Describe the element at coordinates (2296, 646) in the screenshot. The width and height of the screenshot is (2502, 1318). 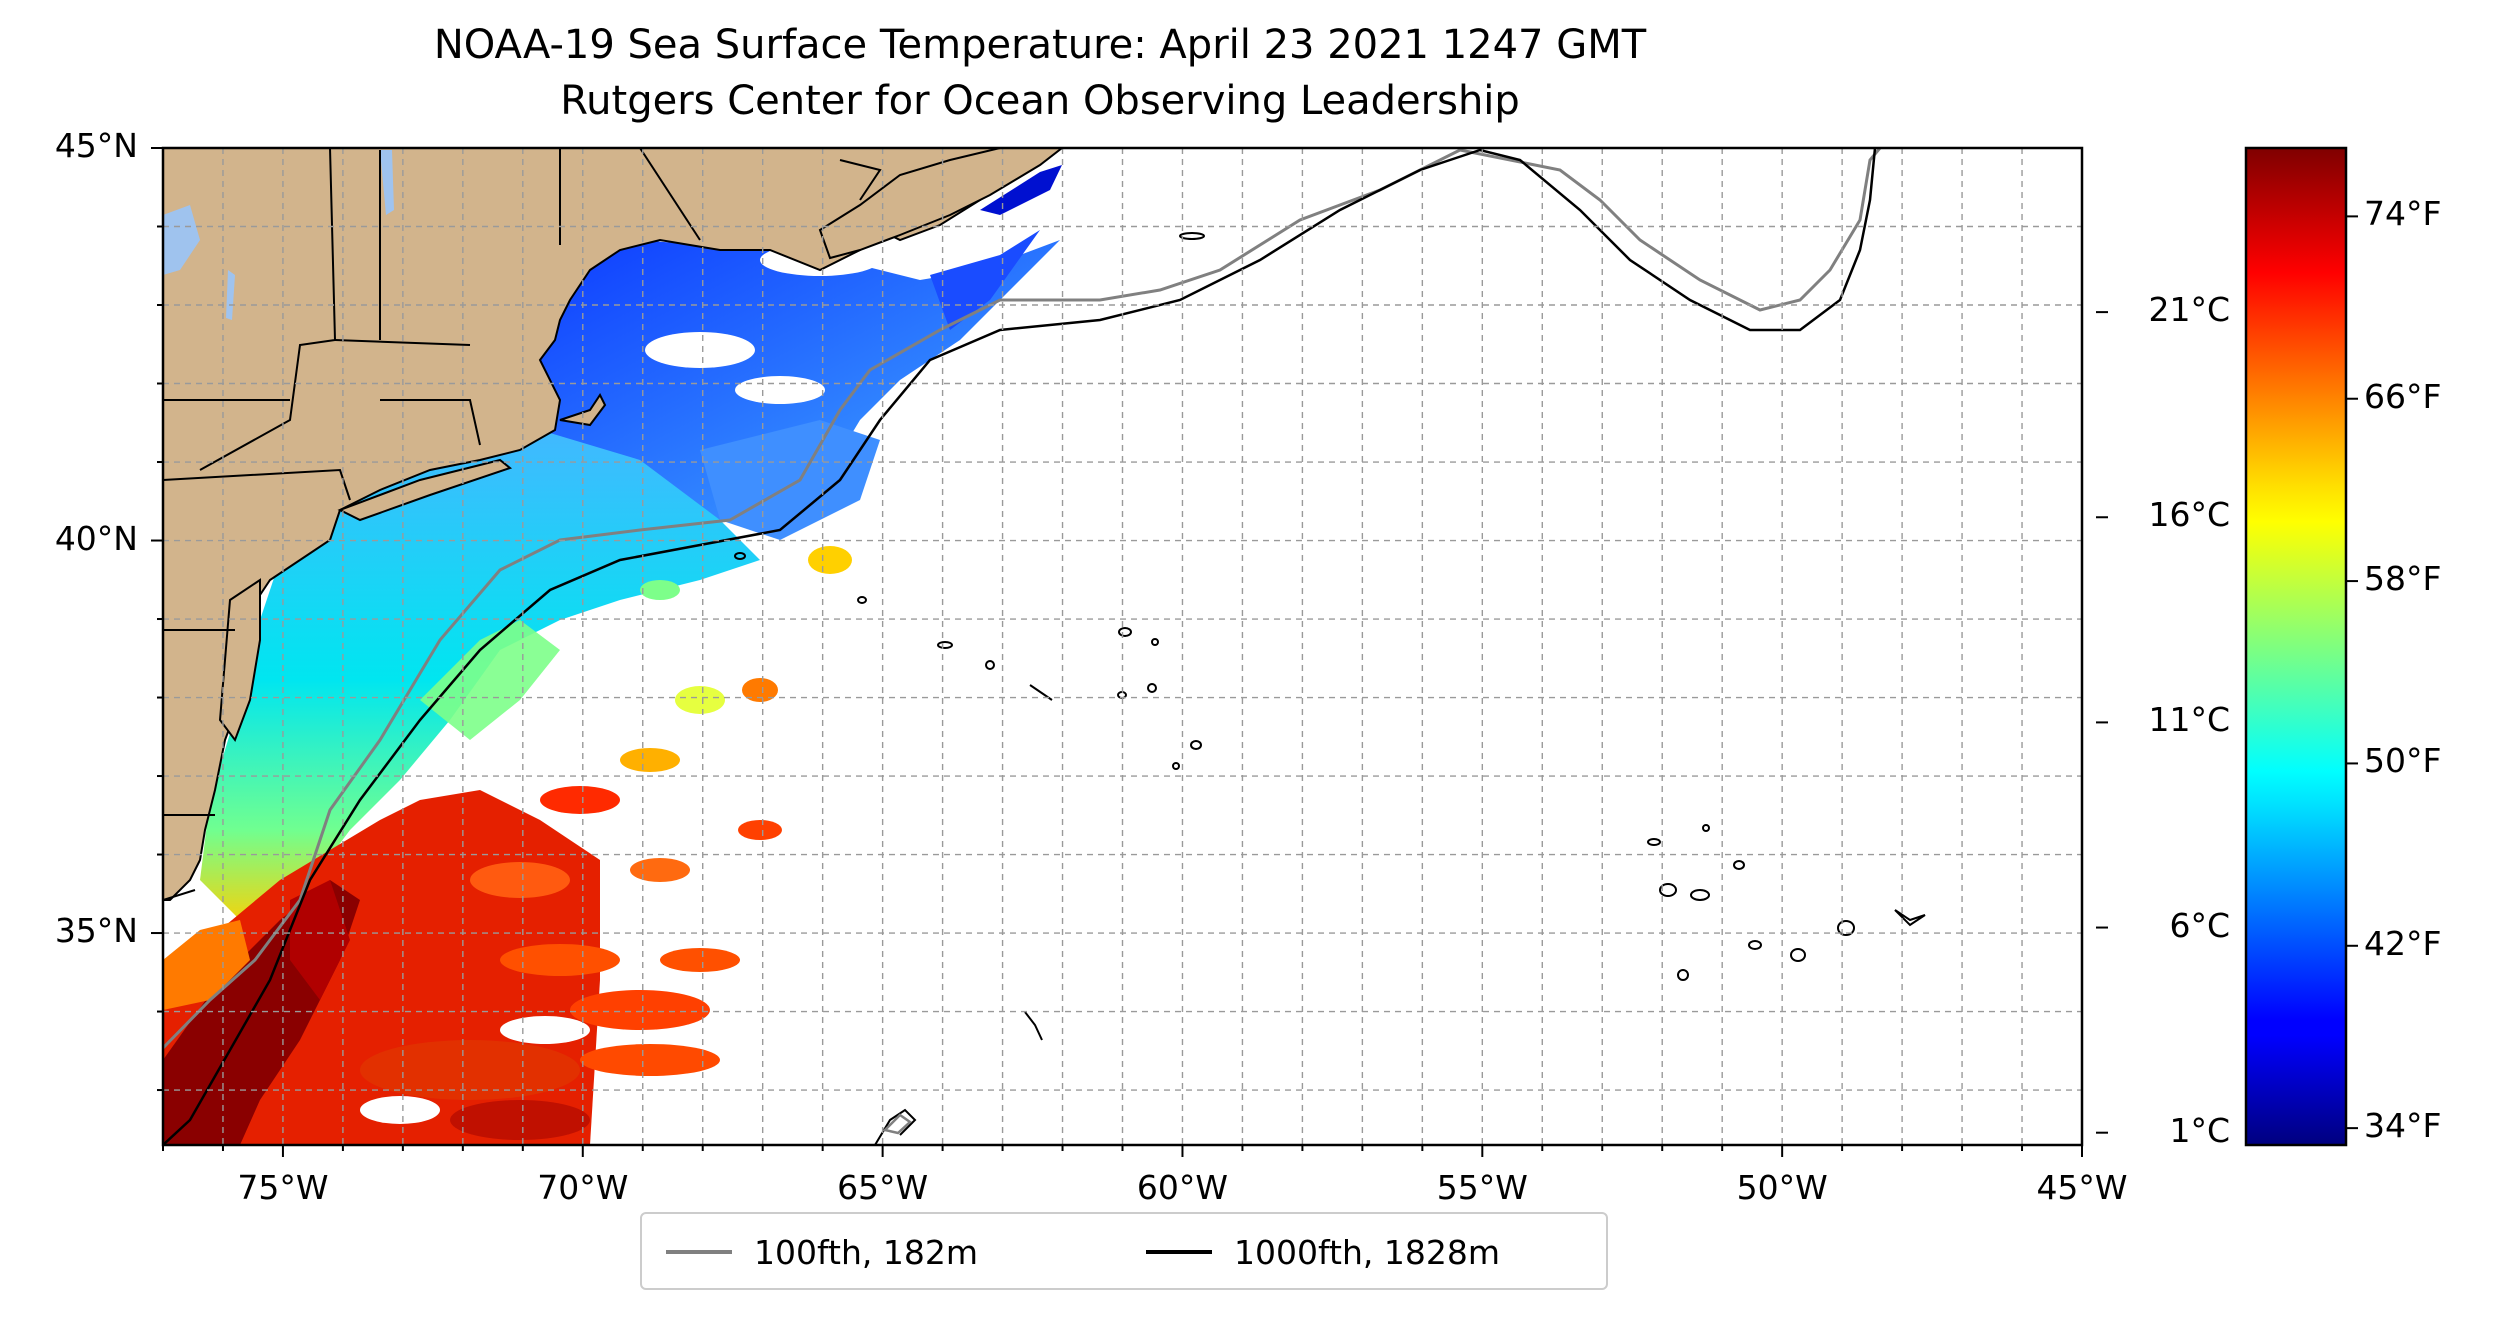
I see `colorbar` at that location.